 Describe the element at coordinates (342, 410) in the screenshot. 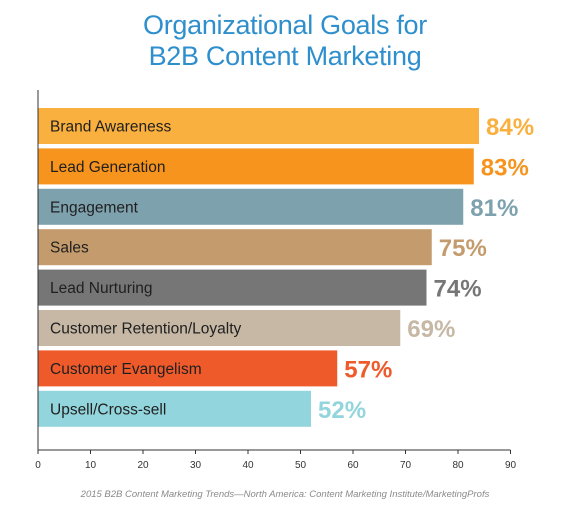

I see `bar-value-label: 52%` at that location.